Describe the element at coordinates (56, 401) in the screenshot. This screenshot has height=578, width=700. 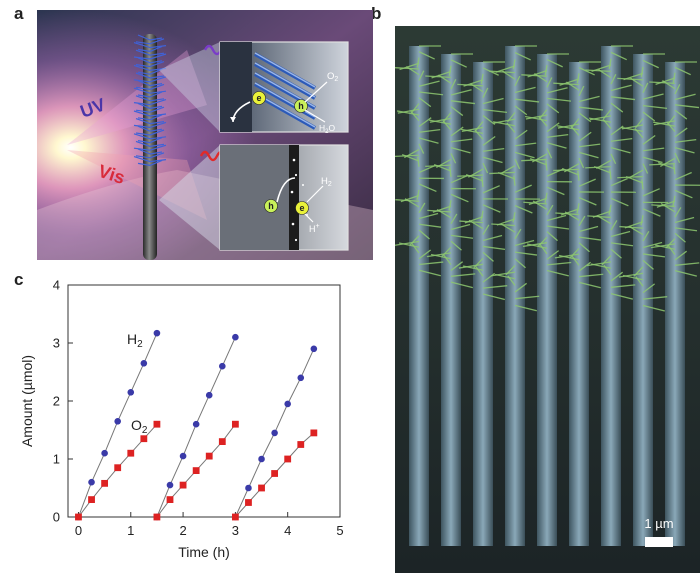
I see `y-tick-label: 2` at that location.